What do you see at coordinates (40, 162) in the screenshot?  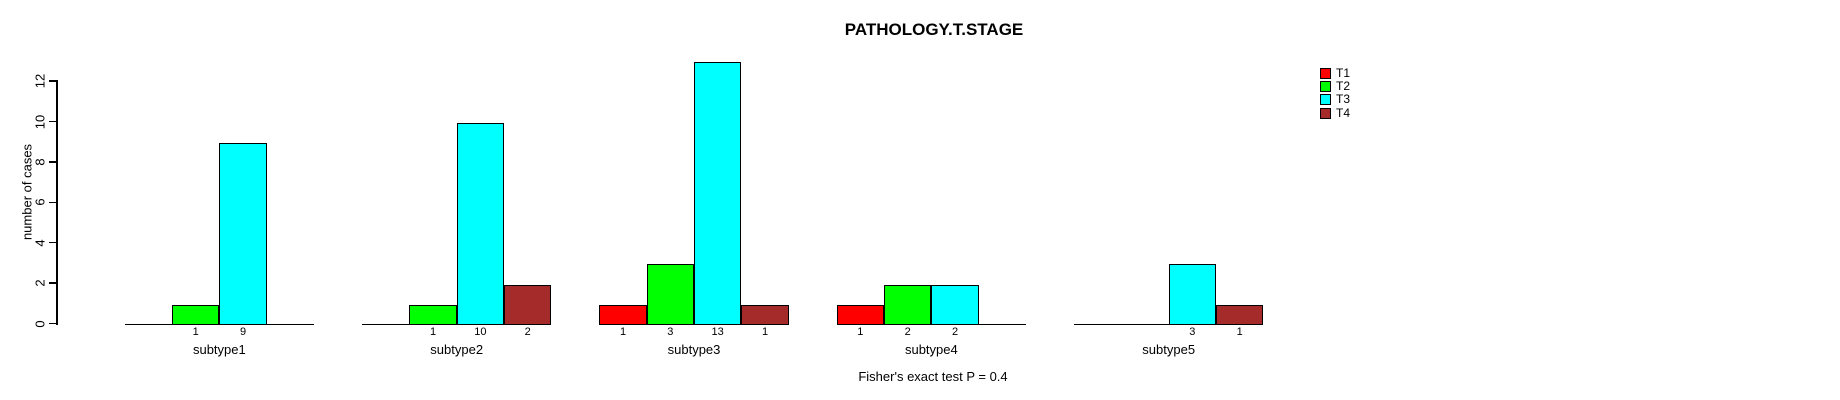 I see `y-tick-label: 8` at bounding box center [40, 162].